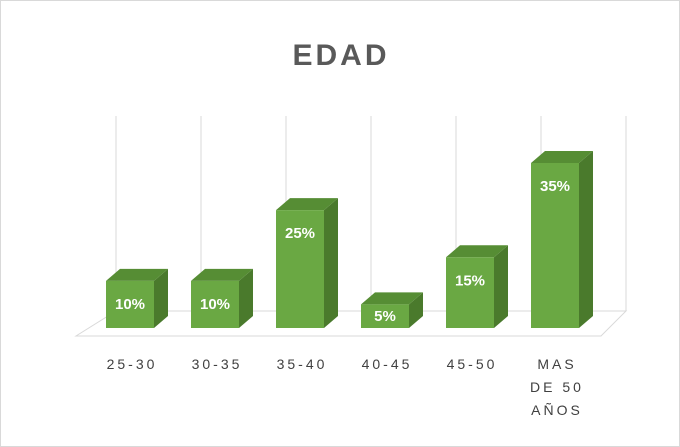  What do you see at coordinates (300, 233) in the screenshot?
I see `data-label: 25%` at bounding box center [300, 233].